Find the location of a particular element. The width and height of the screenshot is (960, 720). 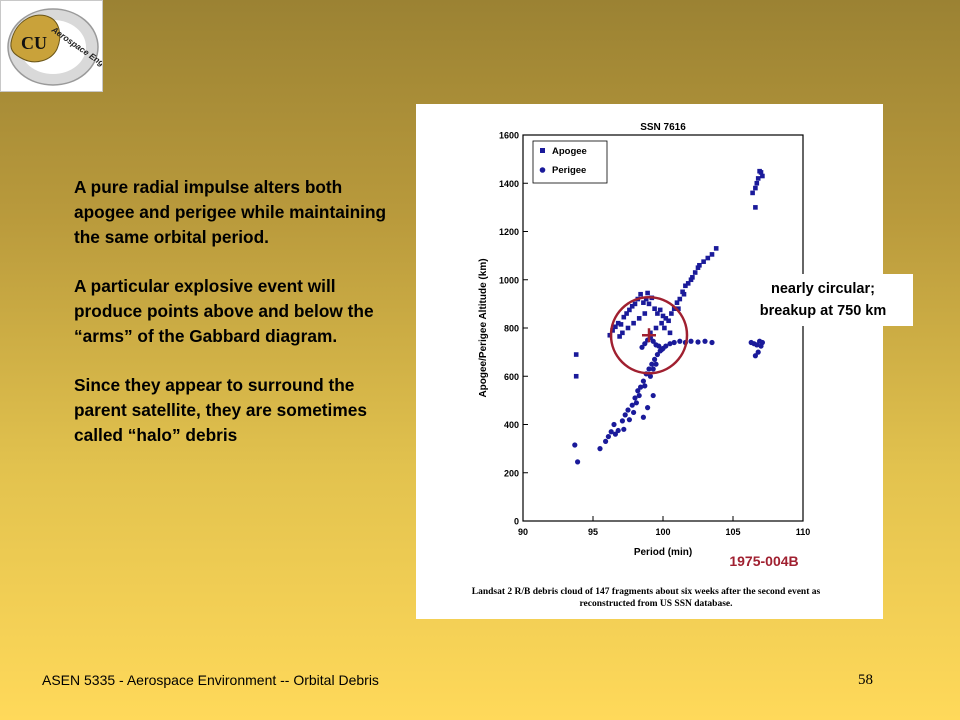

parent-satellite-highlight-circle is located at coordinates (649, 335).